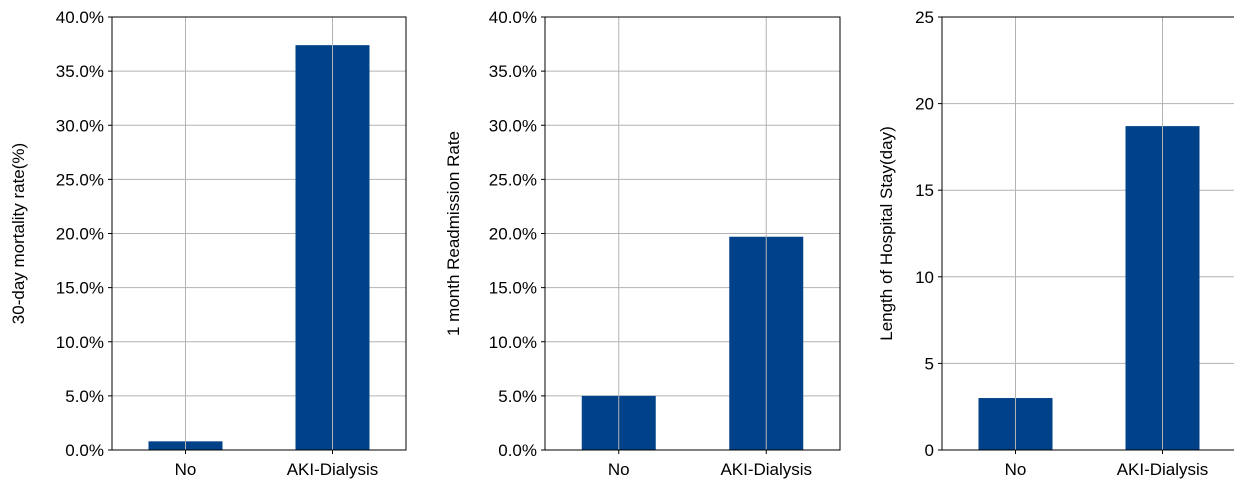 This screenshot has height=488, width=1234. Describe the element at coordinates (924, 104) in the screenshot. I see `y-tick-label: 20` at that location.